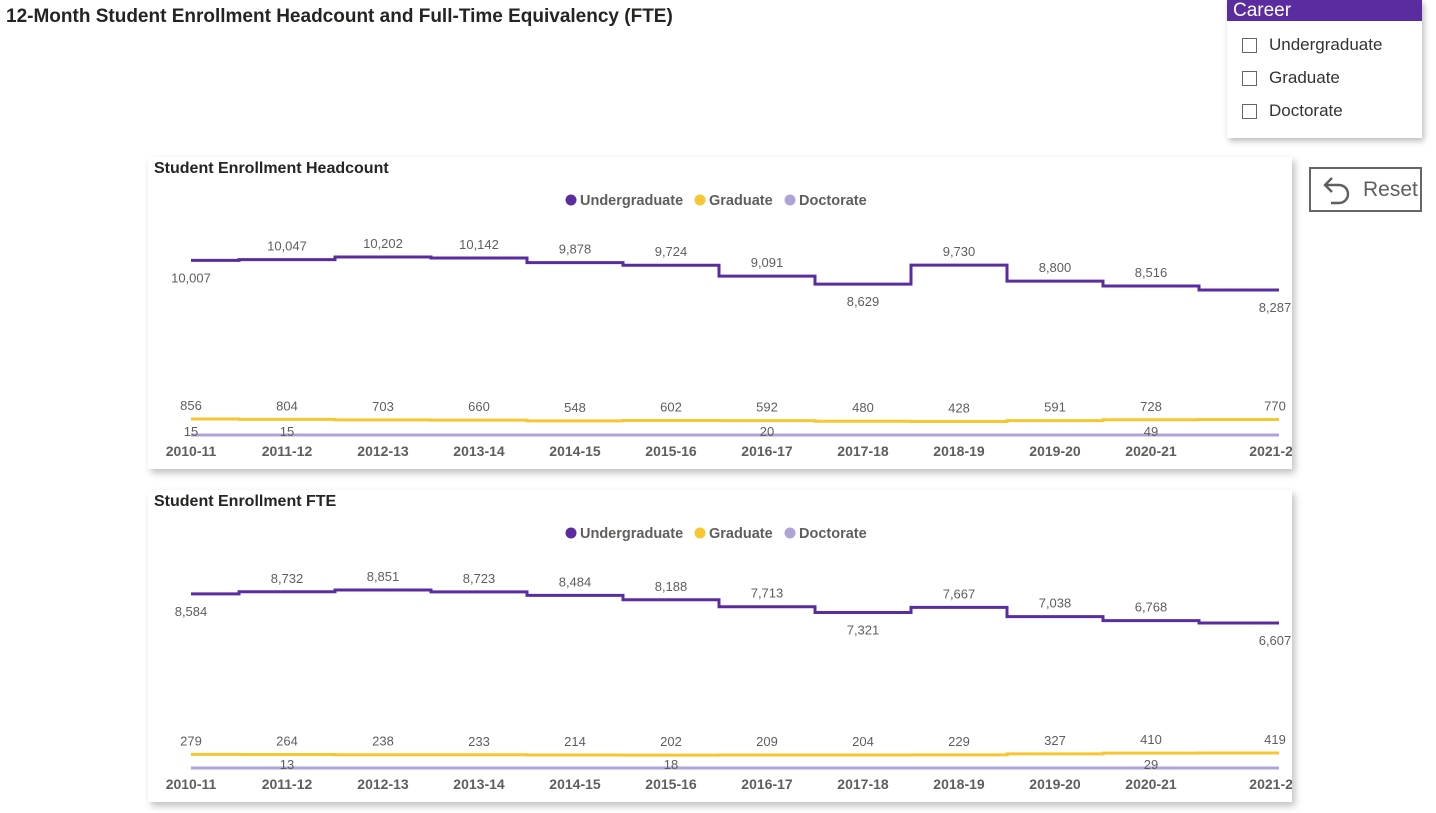  What do you see at coordinates (671, 251) in the screenshot?
I see `data-label-undergraduate: 9,724` at bounding box center [671, 251].